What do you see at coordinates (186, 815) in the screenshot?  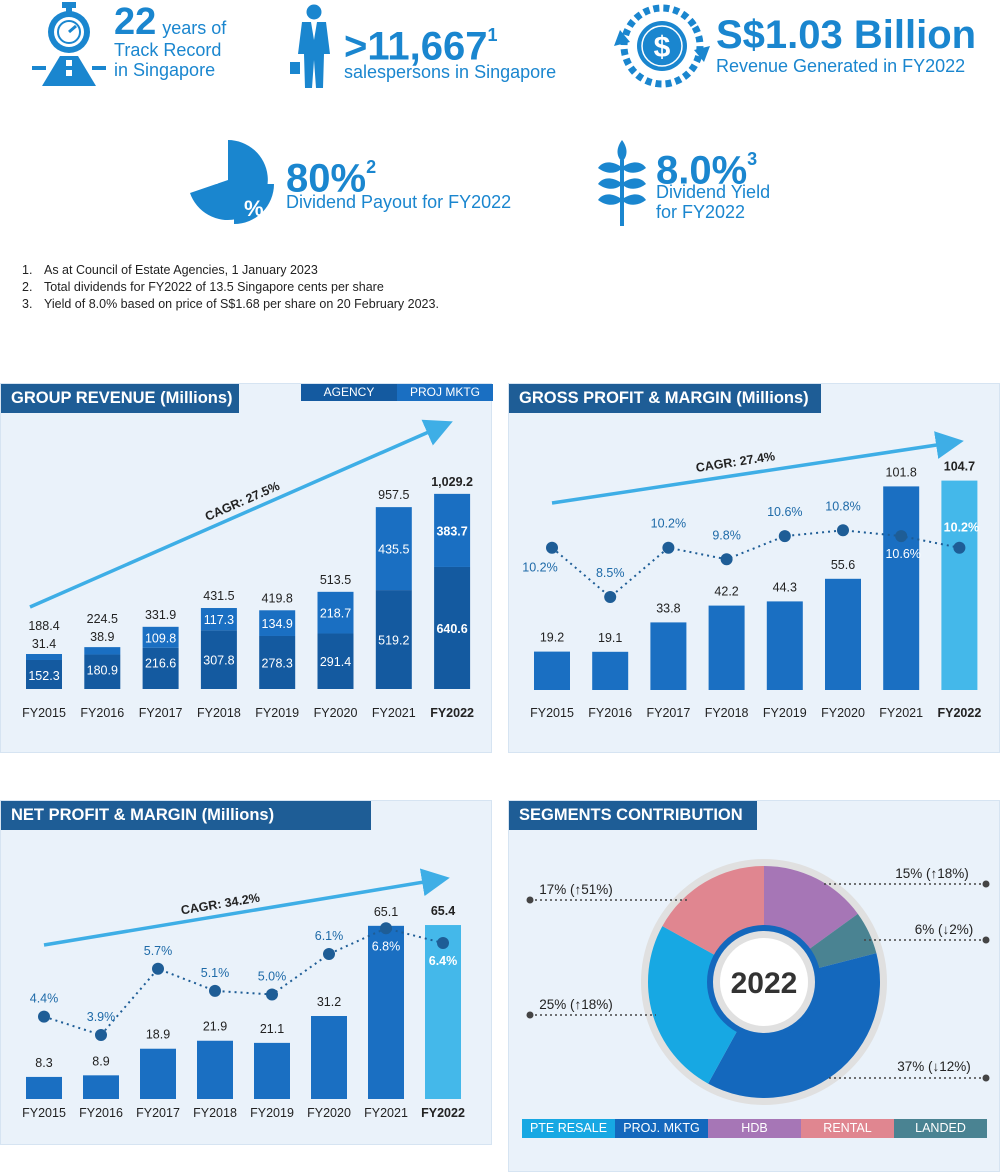 I see `net-profit-title: NET PROFIT & MARGIN (Millions)` at bounding box center [186, 815].